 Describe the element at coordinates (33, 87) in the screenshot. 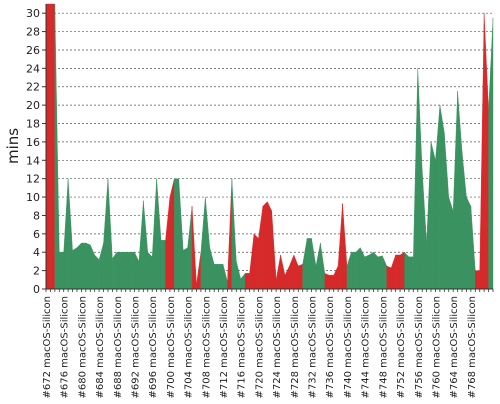

I see `y-tick-label: 22` at that location.